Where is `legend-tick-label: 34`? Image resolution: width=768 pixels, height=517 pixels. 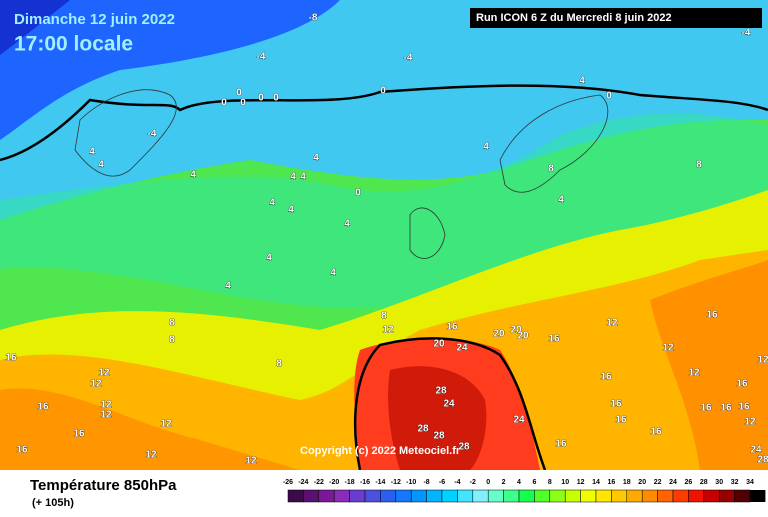 legend-tick-label: 34 is located at coordinates (750, 482).